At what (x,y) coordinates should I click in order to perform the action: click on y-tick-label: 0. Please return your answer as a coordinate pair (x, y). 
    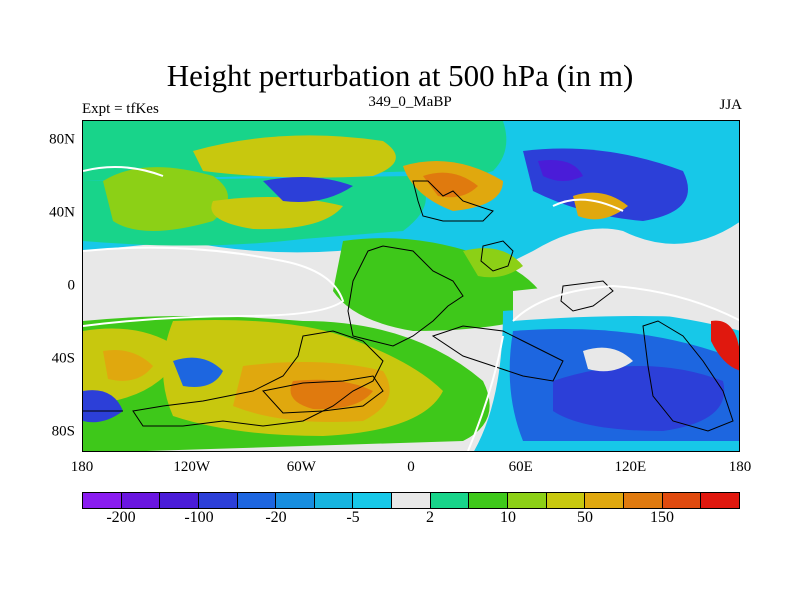
    Looking at the image, I should click on (71, 285).